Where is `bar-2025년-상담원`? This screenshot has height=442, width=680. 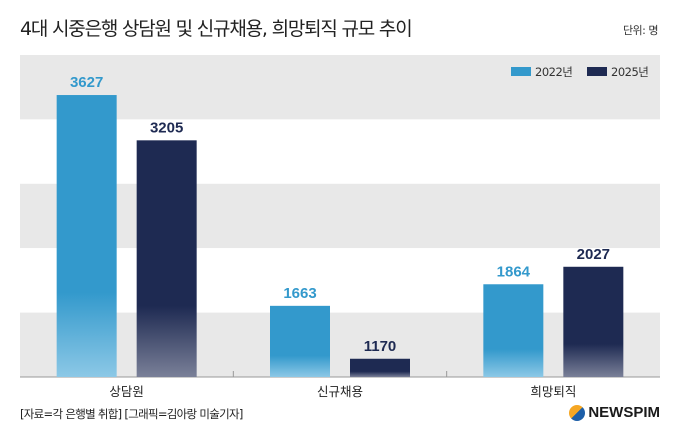
bar-2025년-상담원 is located at coordinates (166, 258).